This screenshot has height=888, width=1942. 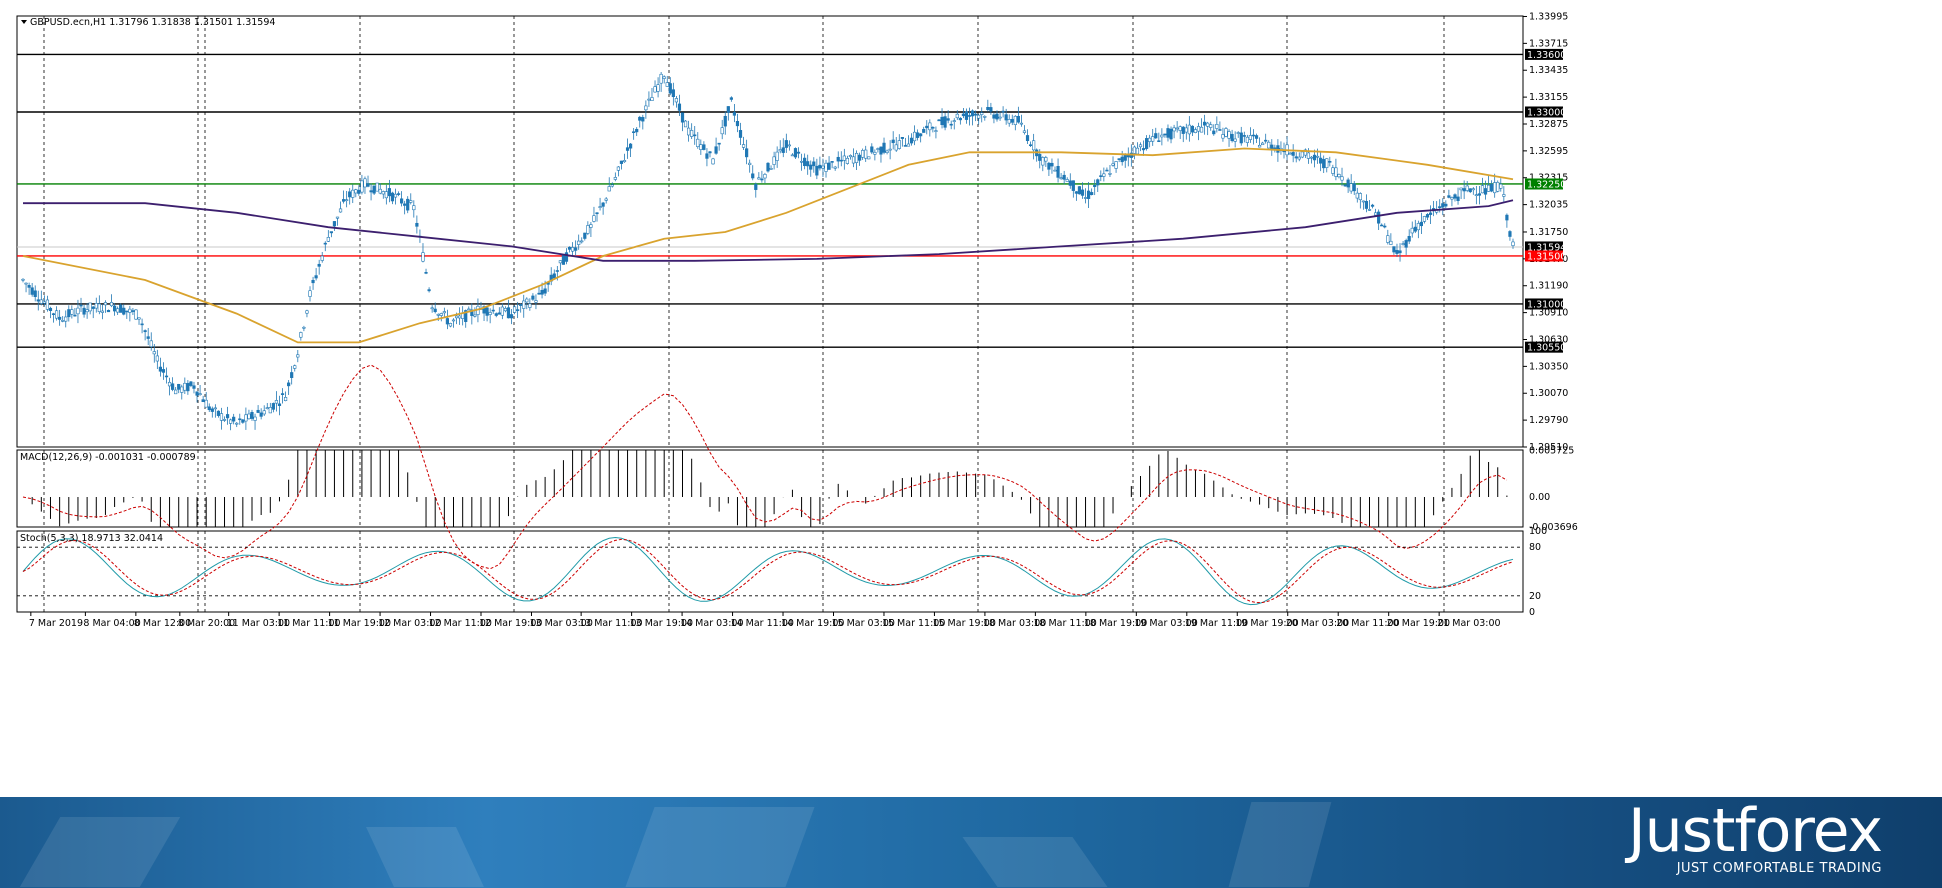 What do you see at coordinates (1535, 596) in the screenshot?
I see `stoch-tick-label: 20` at bounding box center [1535, 596].